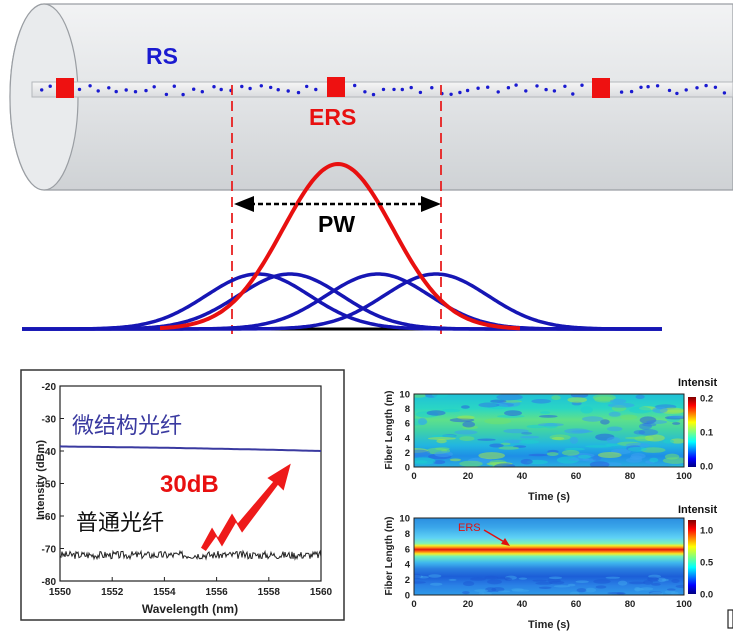 This screenshot has height=635, width=733. What do you see at coordinates (505, 542) in the screenshot?
I see `heatmap-ers-arrowhead` at bounding box center [505, 542].